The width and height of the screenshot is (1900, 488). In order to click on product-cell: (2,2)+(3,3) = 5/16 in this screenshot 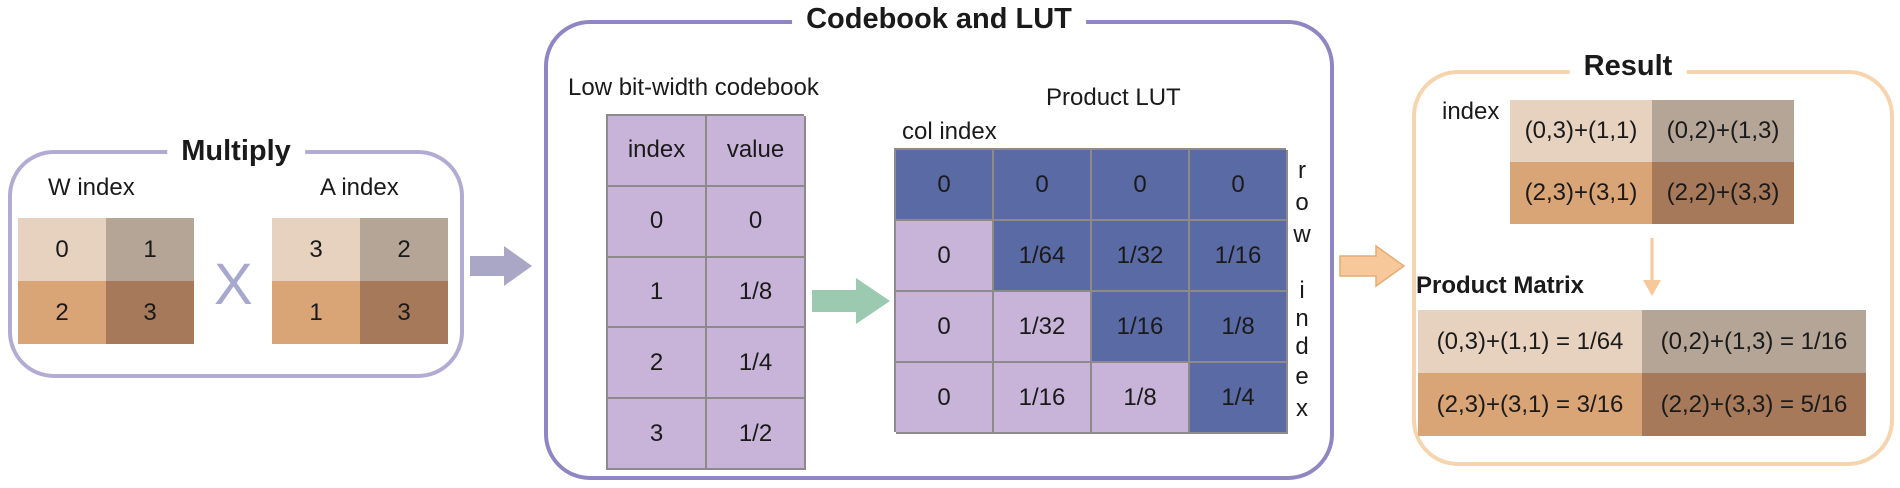, I will do `click(1754, 404)`.